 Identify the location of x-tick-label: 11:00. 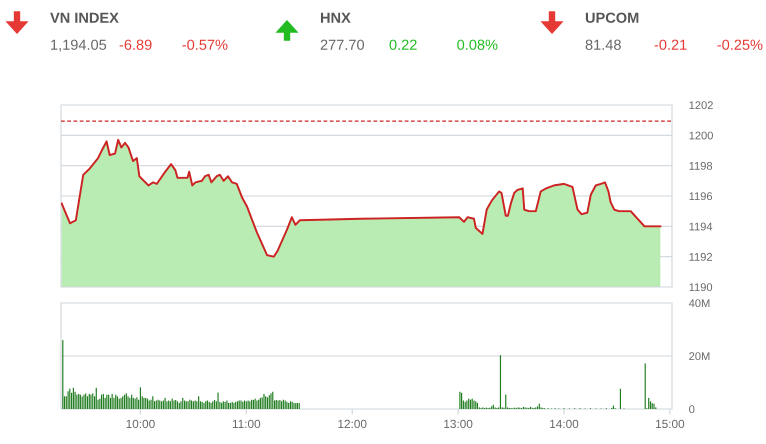
(246, 424).